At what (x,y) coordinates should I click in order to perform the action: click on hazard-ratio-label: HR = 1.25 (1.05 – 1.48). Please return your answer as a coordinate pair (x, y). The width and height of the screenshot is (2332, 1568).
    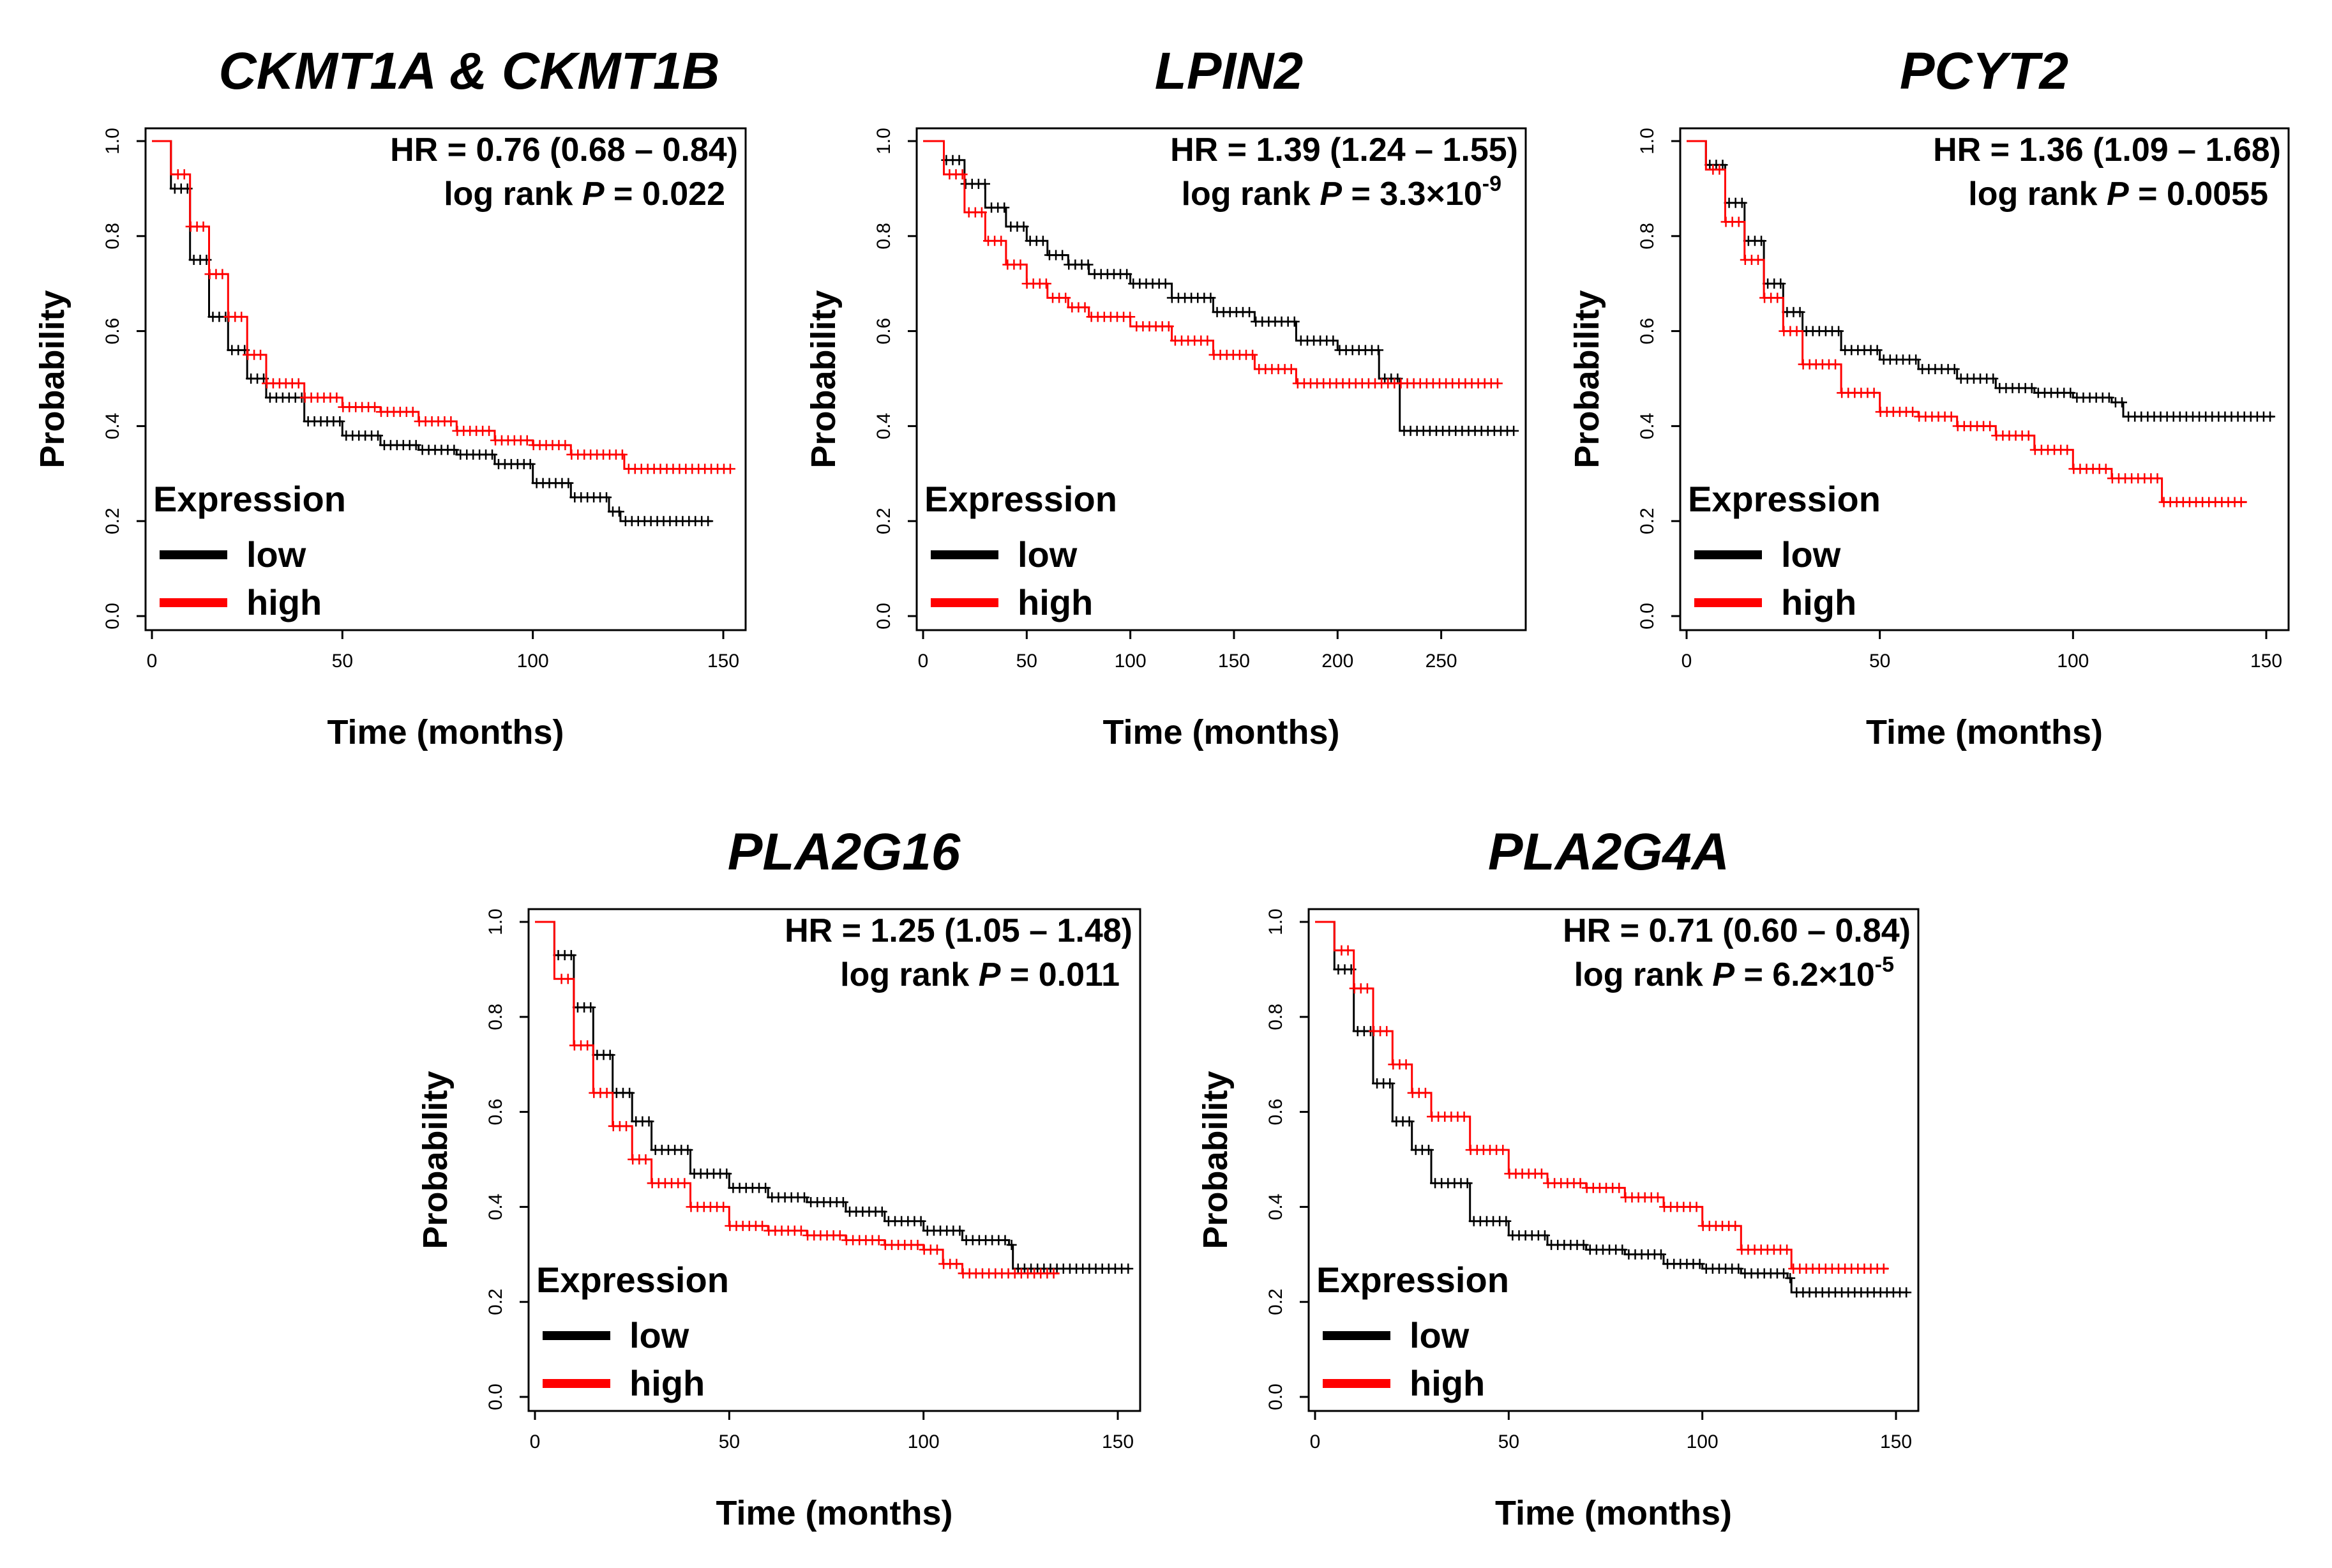
    Looking at the image, I should click on (958, 930).